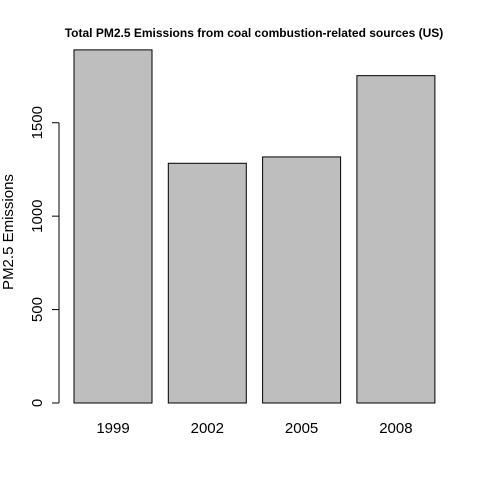  Describe the element at coordinates (37, 309) in the screenshot. I see `y-tick-label-500: 500` at that location.